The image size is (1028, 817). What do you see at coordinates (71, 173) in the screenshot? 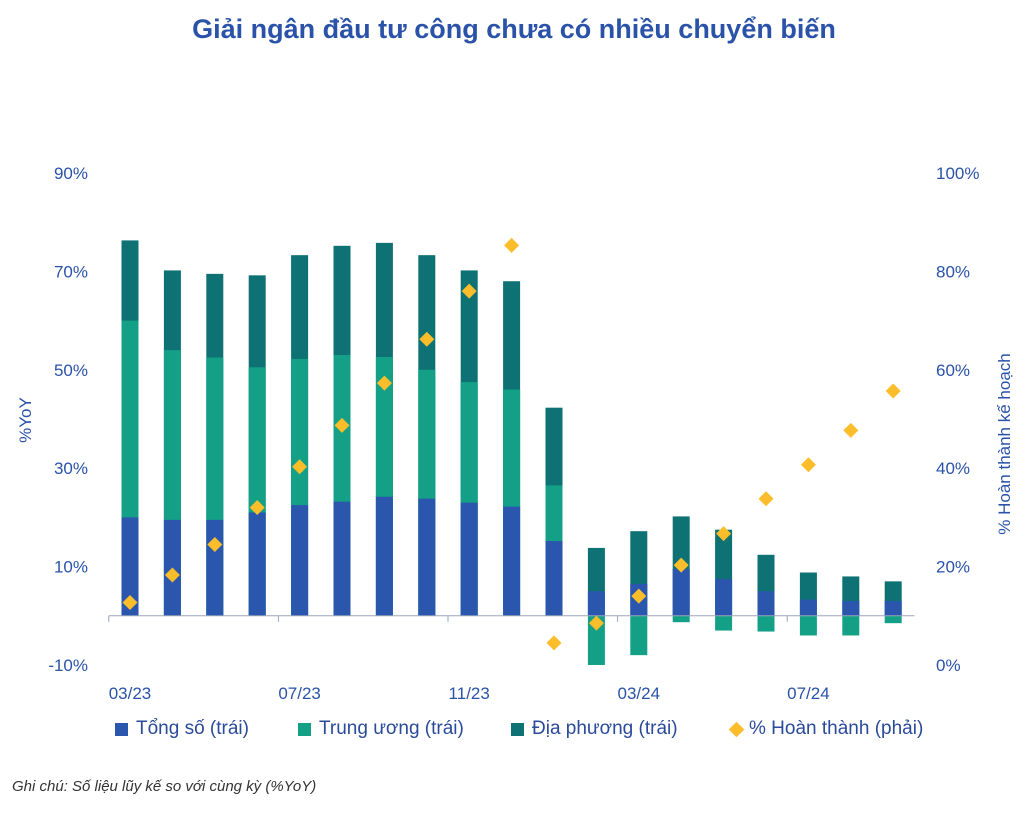
I see `left-tick-label: 90%` at bounding box center [71, 173].